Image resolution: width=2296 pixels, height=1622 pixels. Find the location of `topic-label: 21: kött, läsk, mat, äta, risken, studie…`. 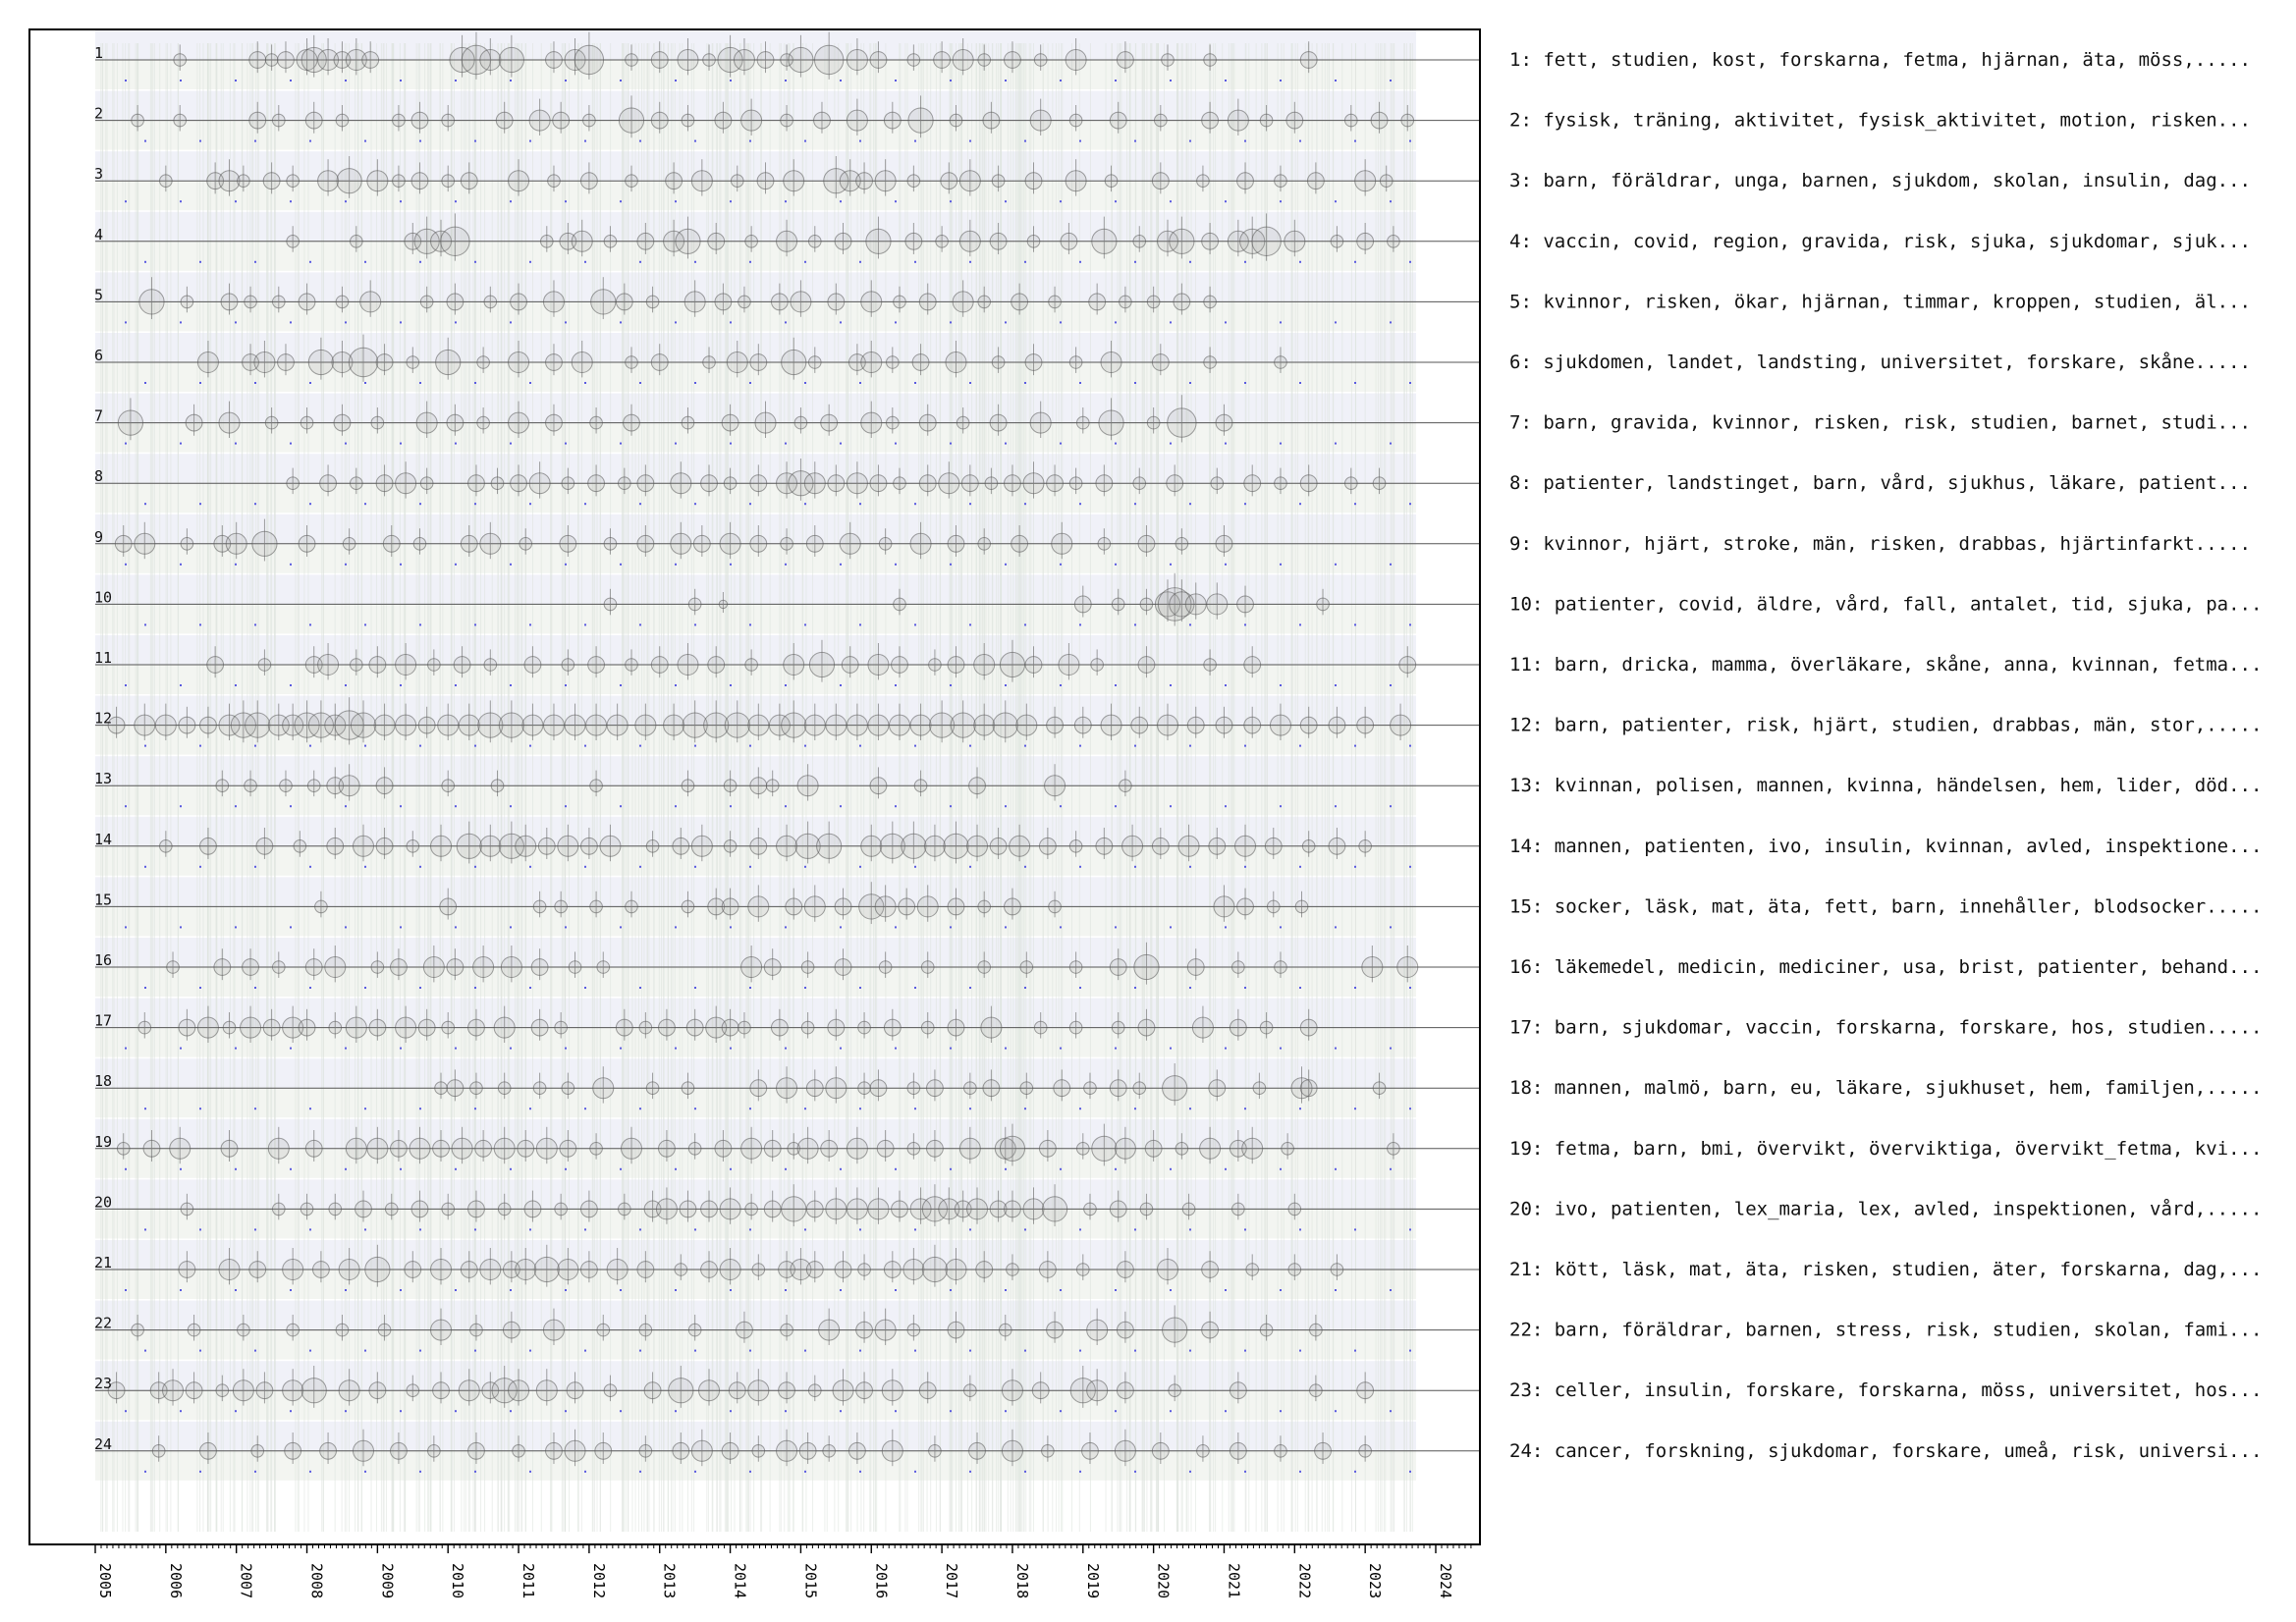

topic-label: 21: kött, läsk, mat, äta, risken, studie… is located at coordinates (1885, 1270).